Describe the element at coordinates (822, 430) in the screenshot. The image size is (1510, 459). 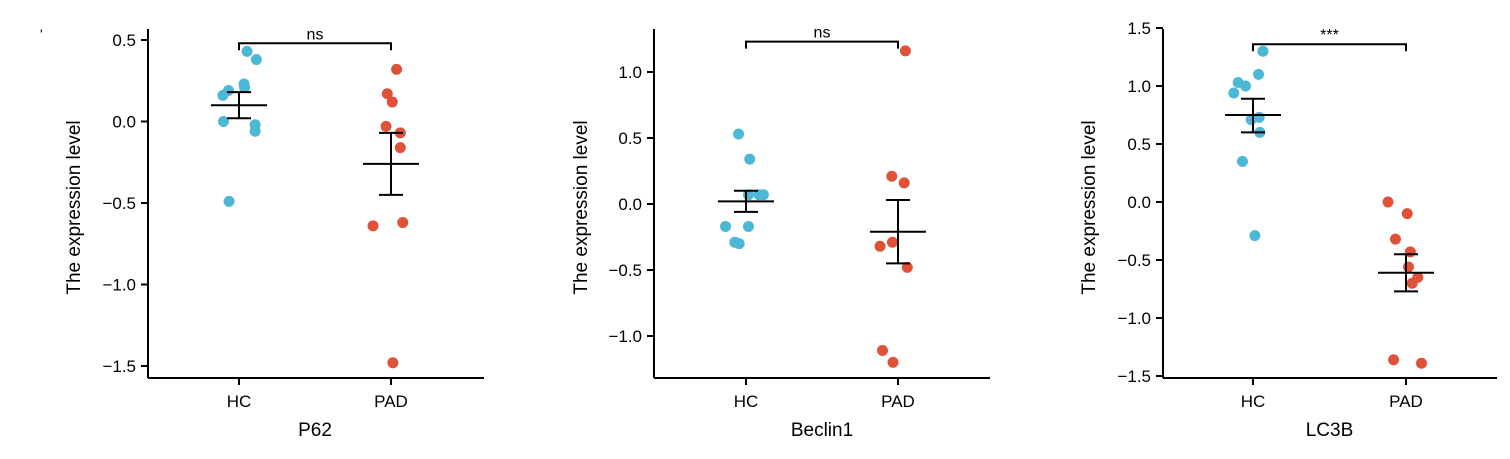
I see `x-axis-title: Beclin1` at that location.